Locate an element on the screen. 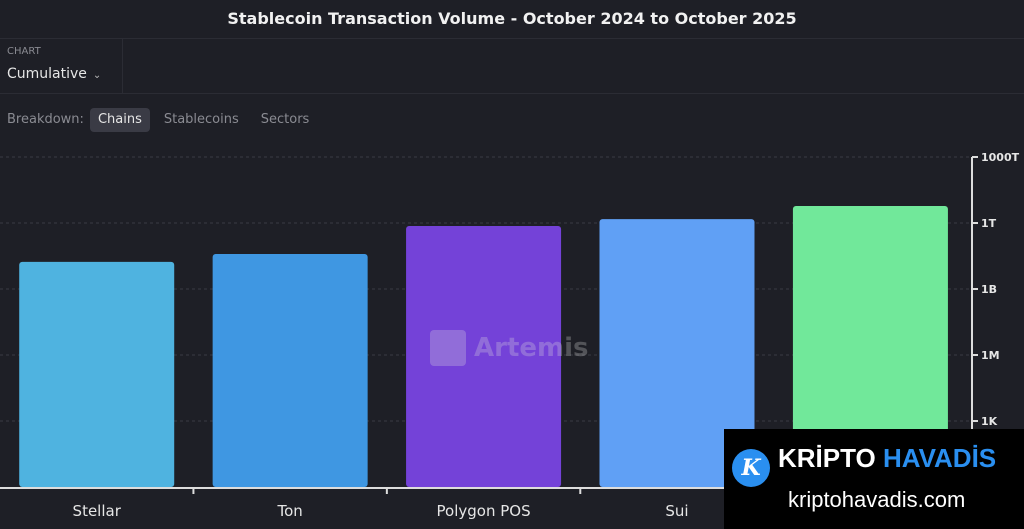  x-tick-label: Ton is located at coordinates (289, 511).